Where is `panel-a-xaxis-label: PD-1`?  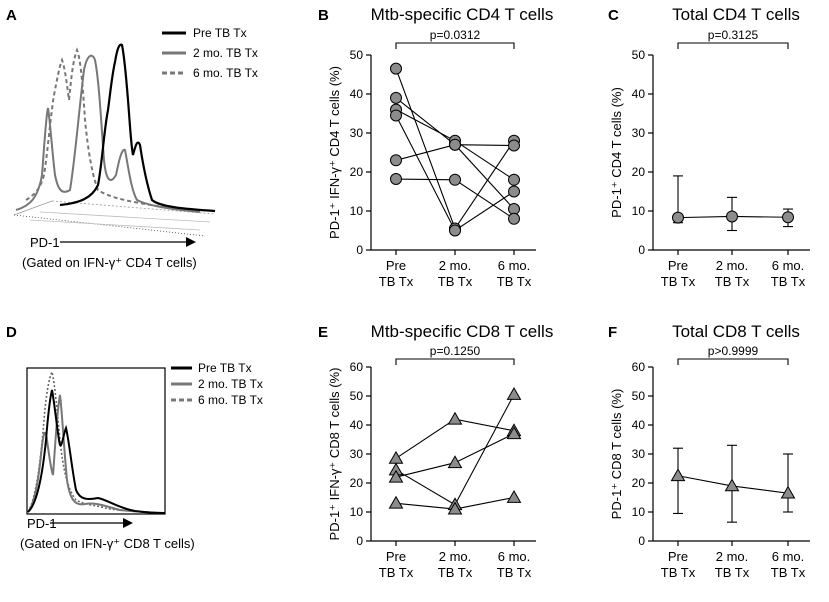 panel-a-xaxis-label: PD-1 is located at coordinates (45, 242).